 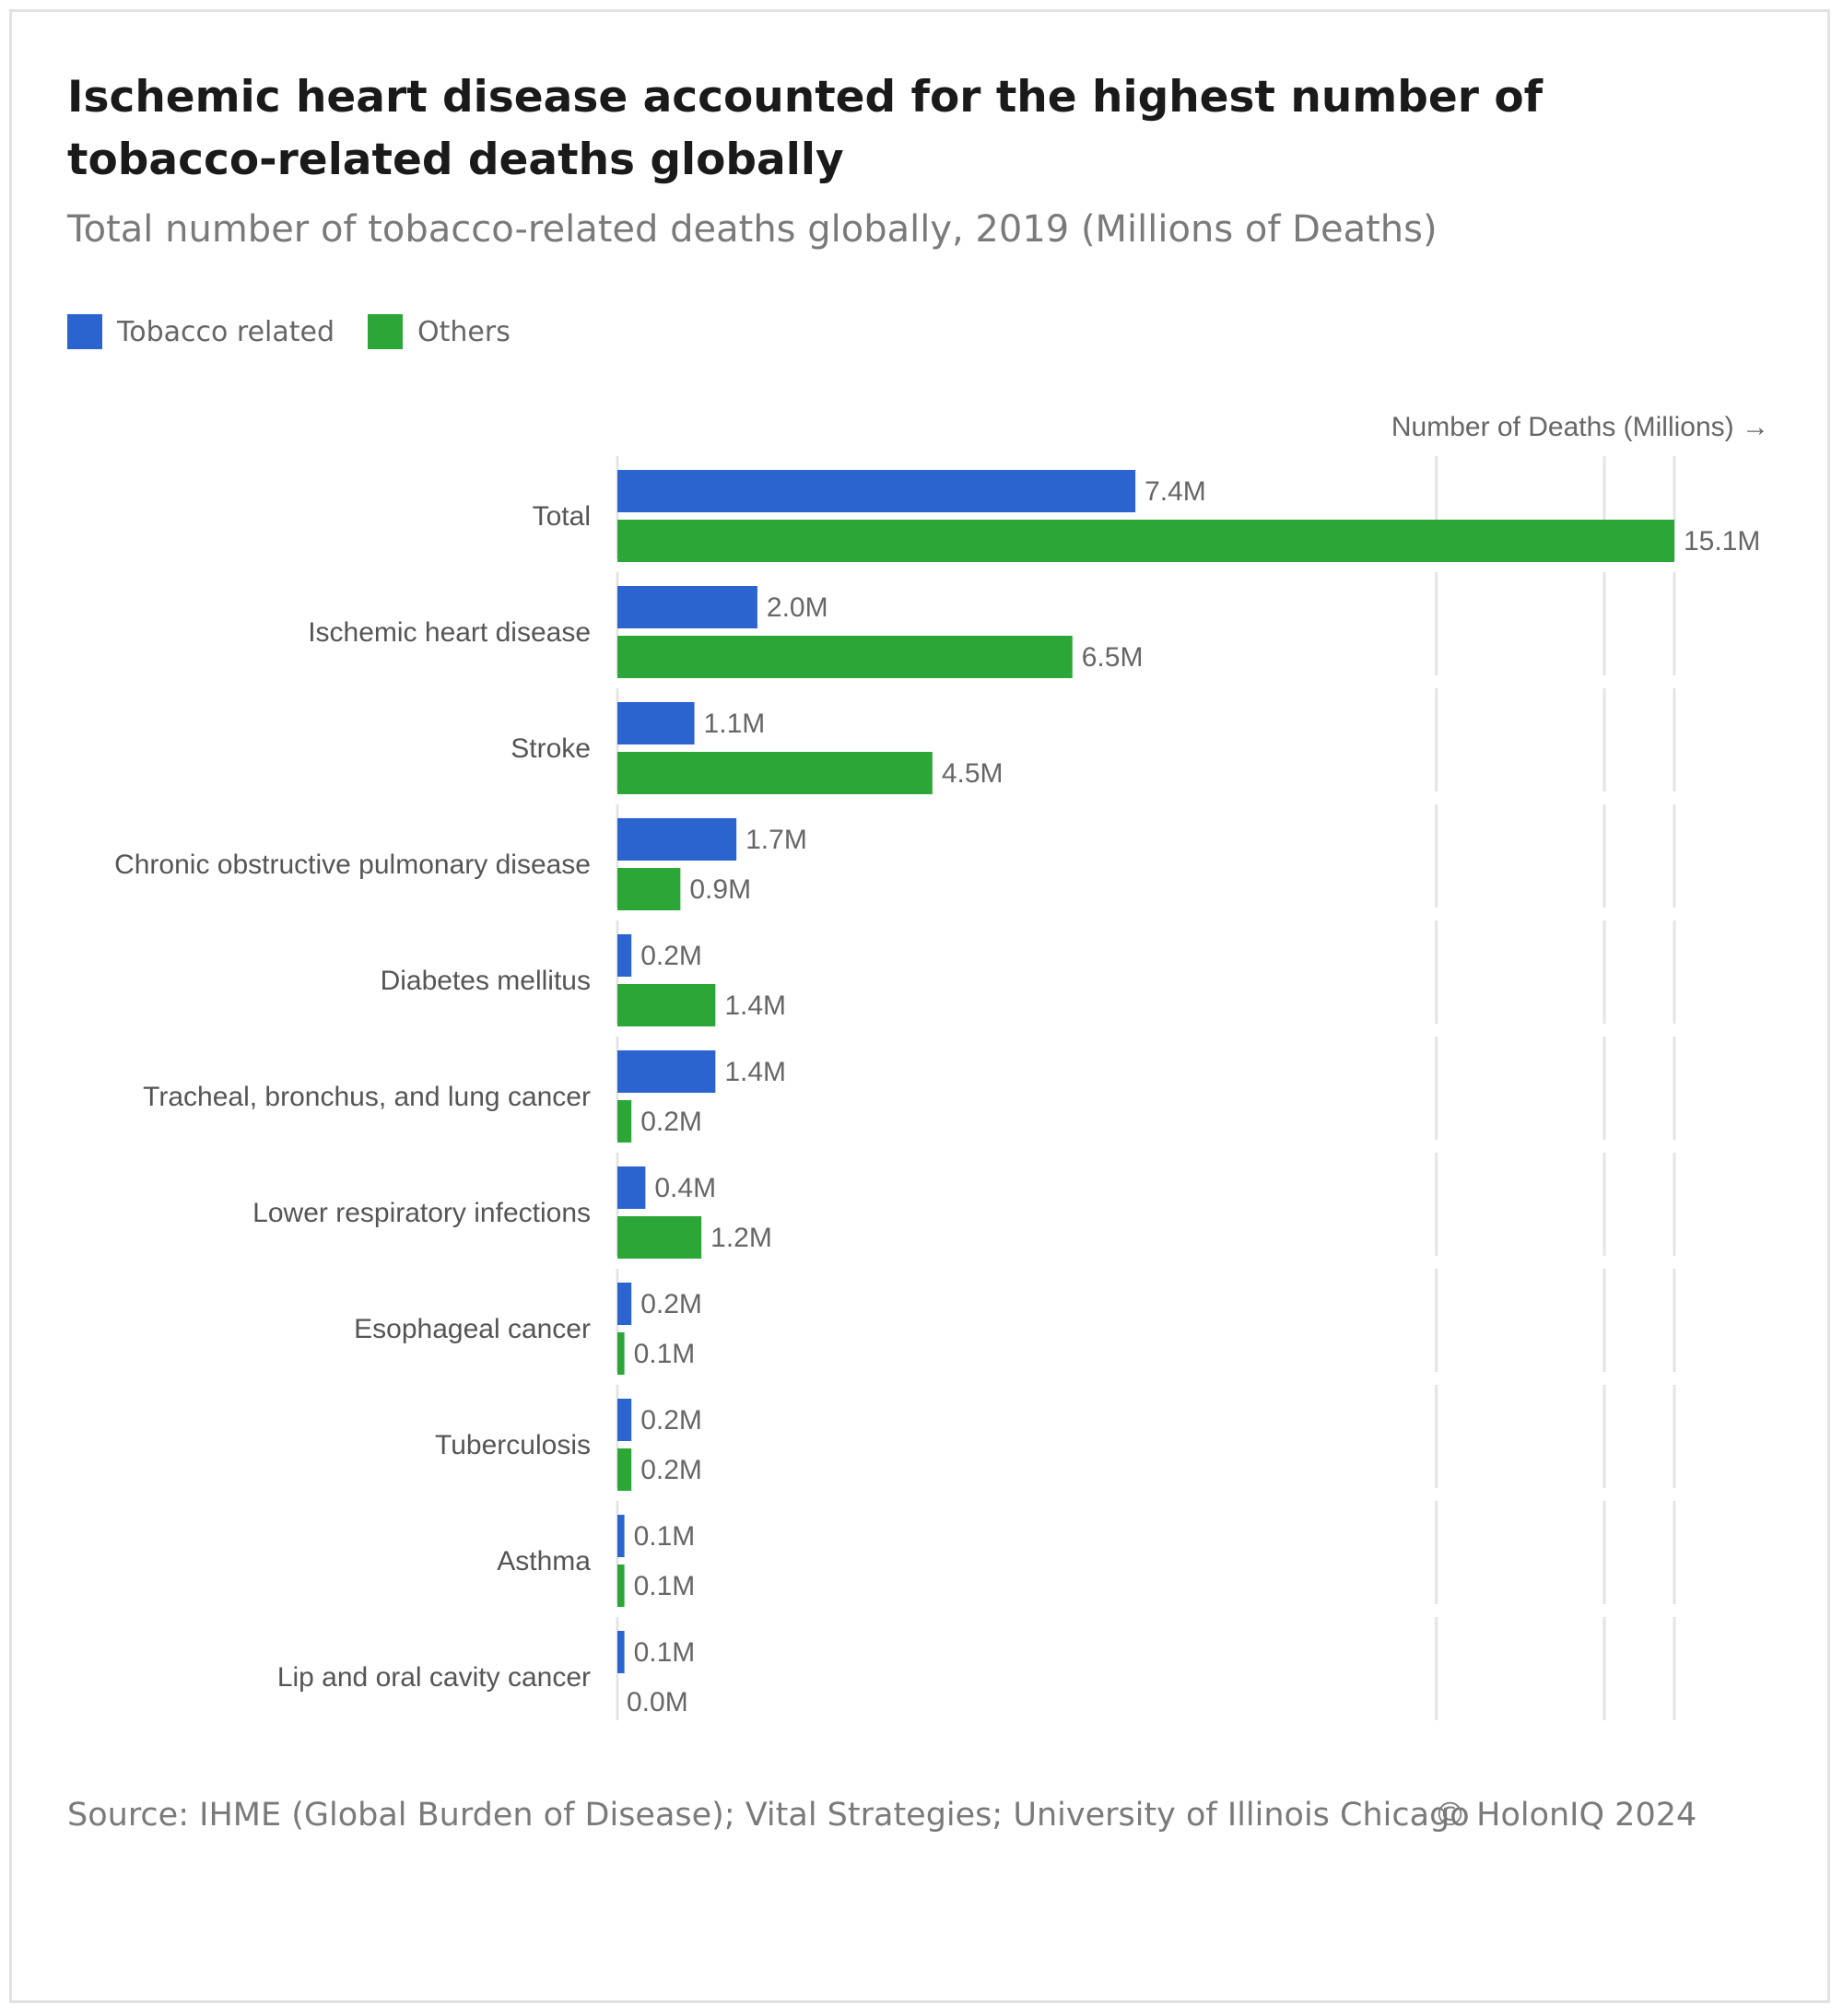 What do you see at coordinates (367, 1097) in the screenshot?
I see `category-label: Tracheal, bronchus, and lung cancer` at bounding box center [367, 1097].